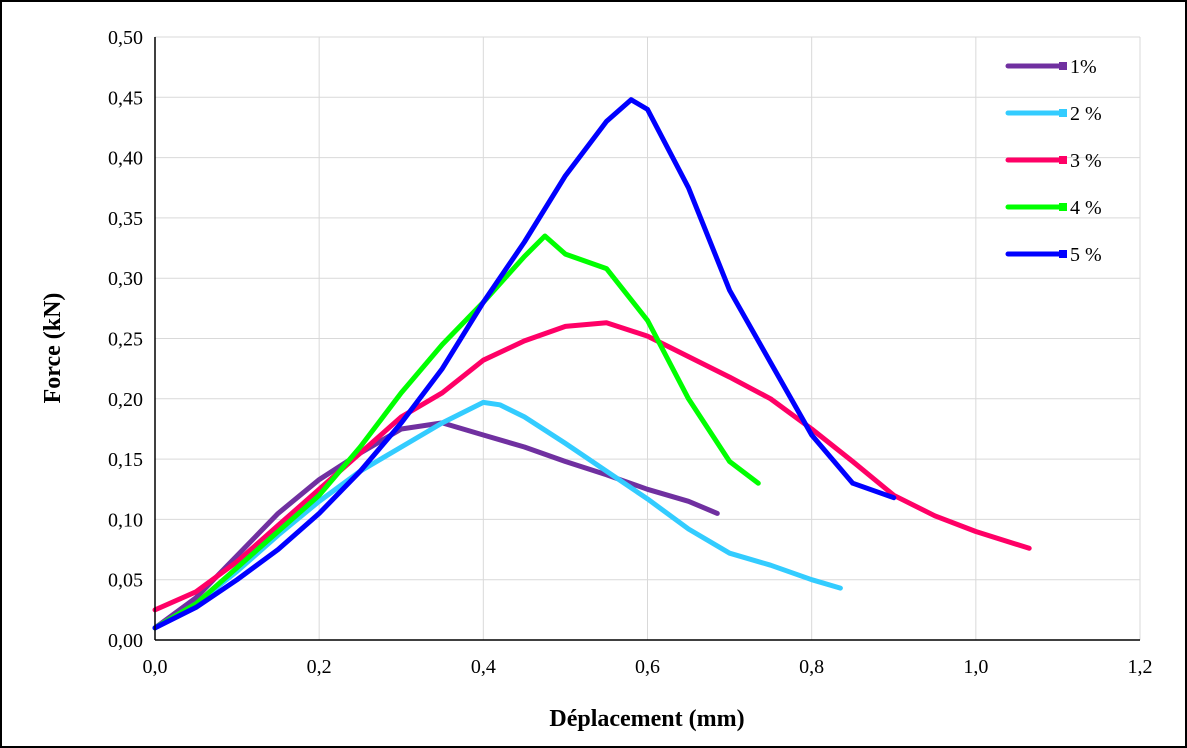 The height and width of the screenshot is (748, 1187). Describe the element at coordinates (125, 340) in the screenshot. I see `y-tick-label: 0,25` at that location.